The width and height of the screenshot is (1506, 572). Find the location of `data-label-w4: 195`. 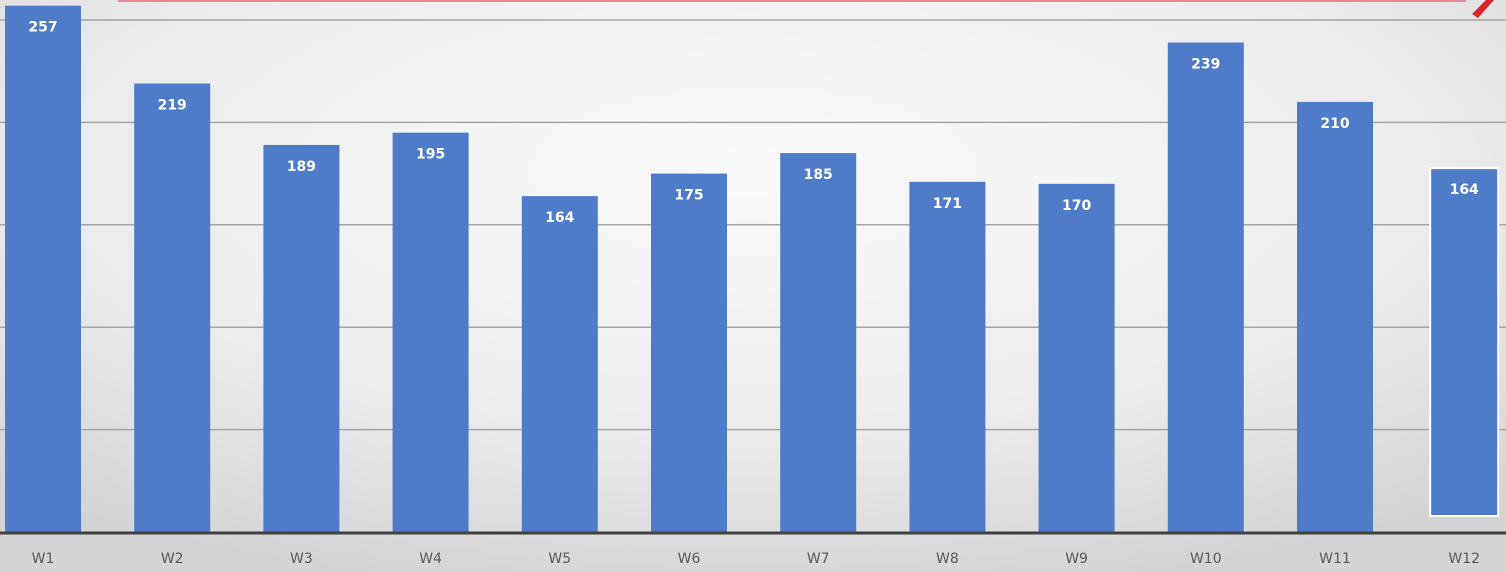

data-label-w4: 195 is located at coordinates (430, 155).